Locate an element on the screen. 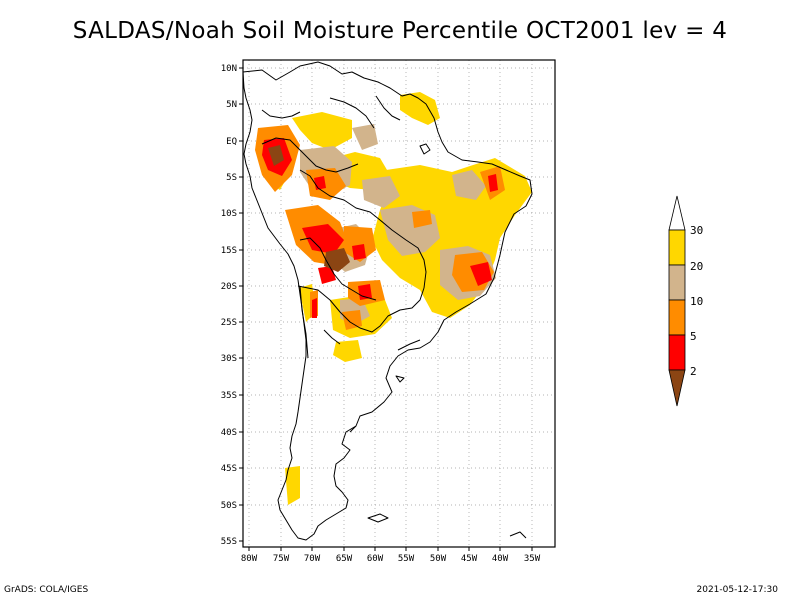 Image resolution: width=800 pixels, height=600 pixels. footer-credit: GrADS: COLA/IGES is located at coordinates (46, 590).